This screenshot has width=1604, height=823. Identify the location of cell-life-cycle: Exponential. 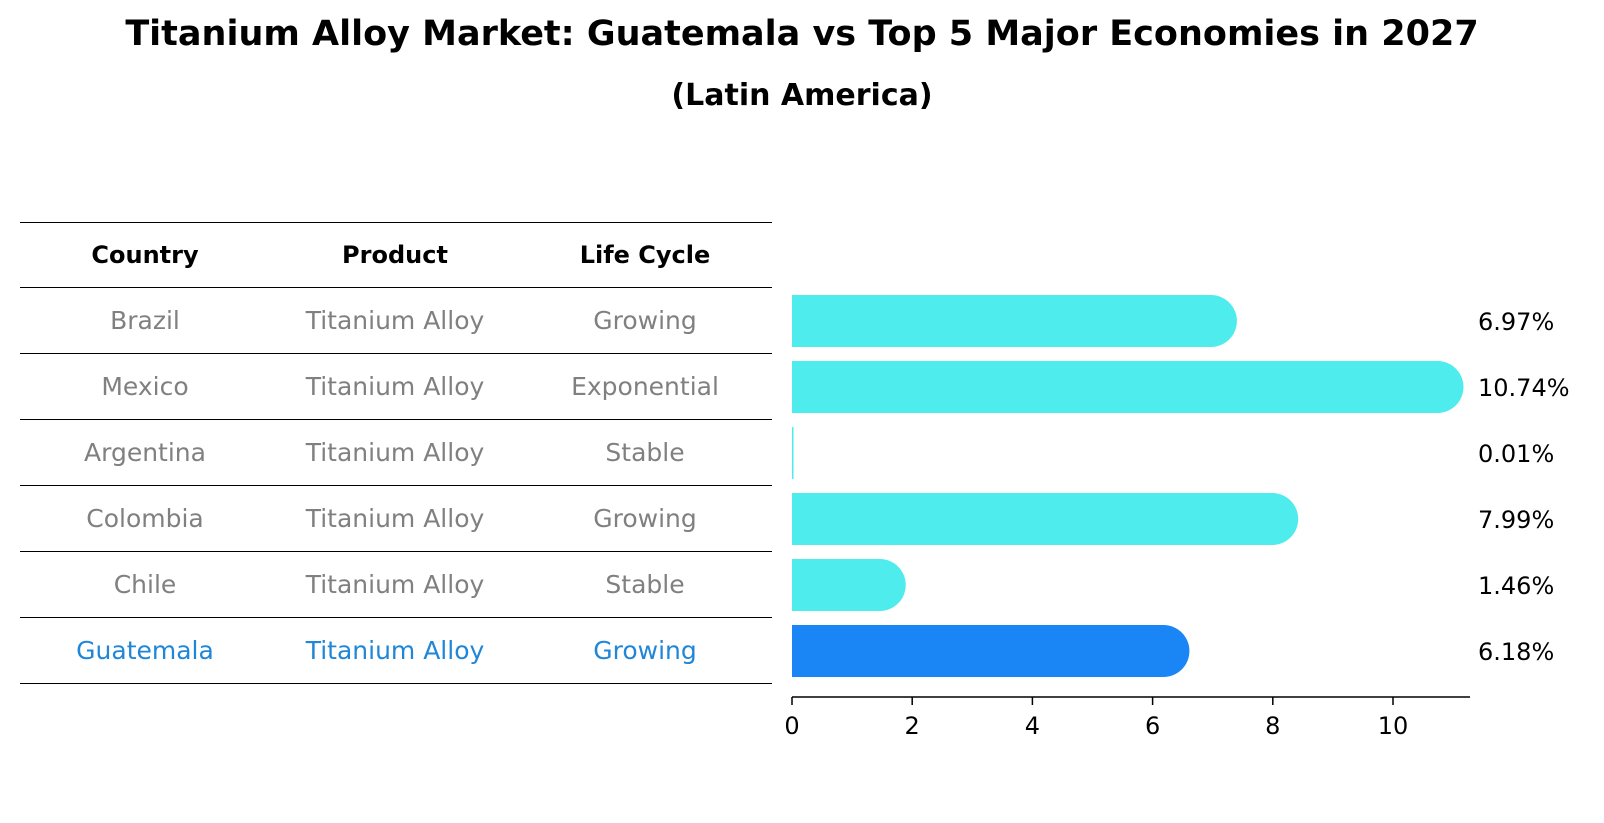
(645, 386).